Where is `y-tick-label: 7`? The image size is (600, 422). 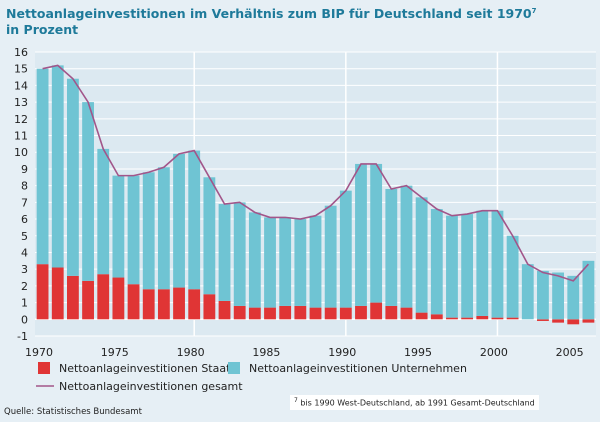
y-tick-label: 7 is located at coordinates (24, 202).